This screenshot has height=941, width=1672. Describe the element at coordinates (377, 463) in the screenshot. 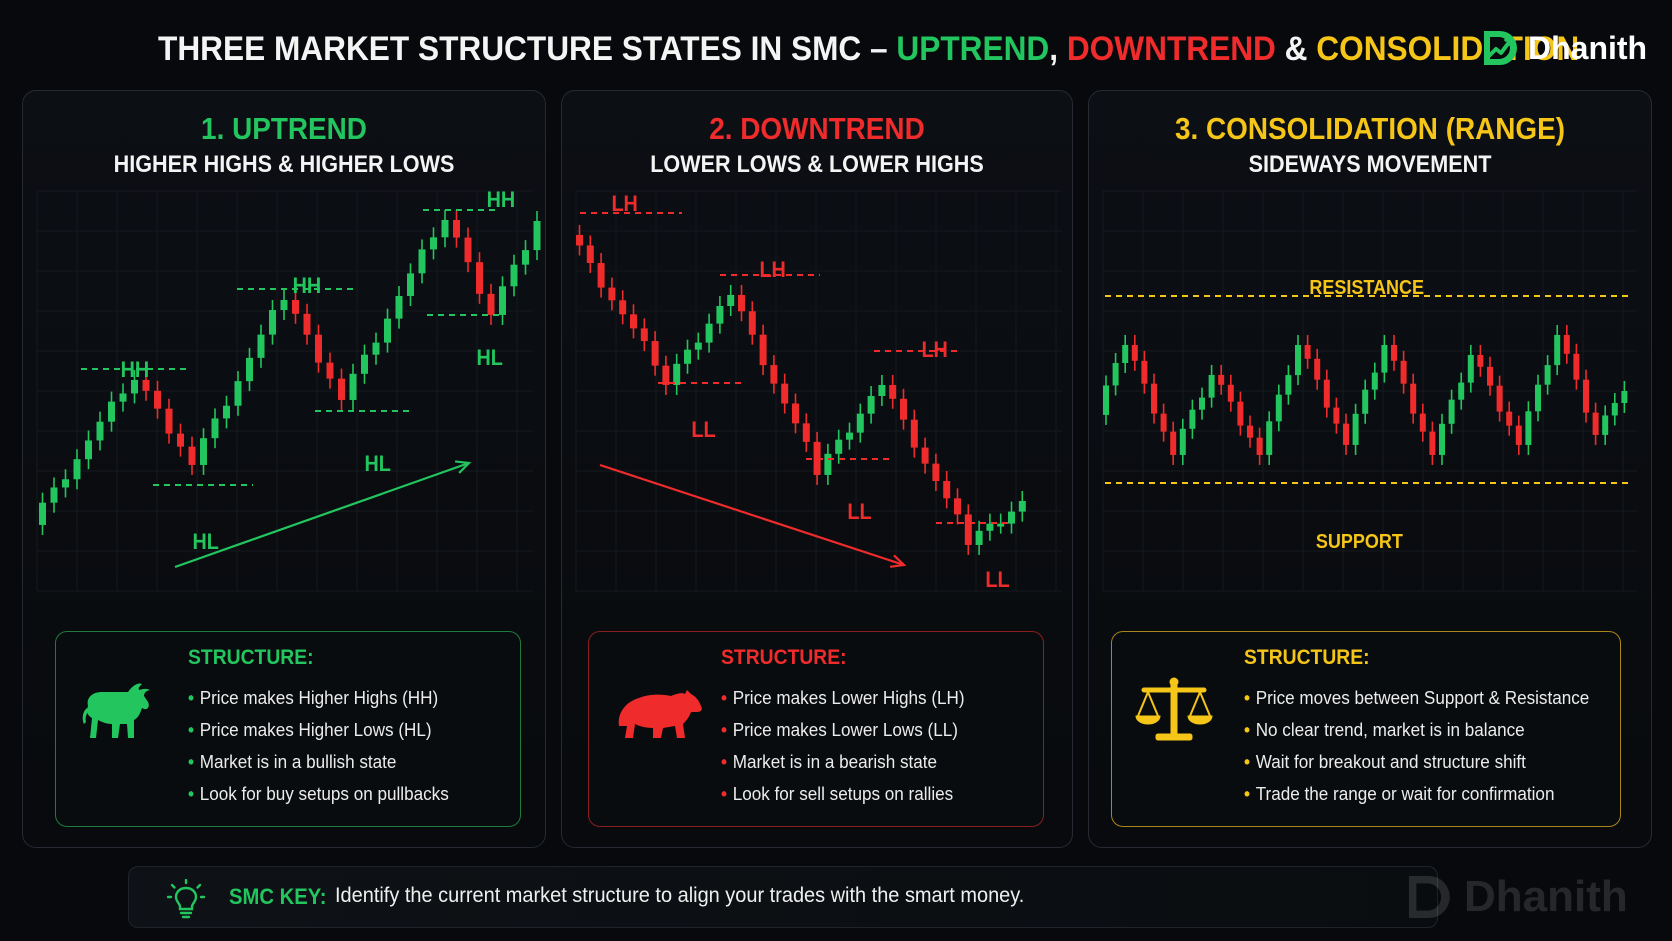

I see `label-hl-2: HL` at that location.